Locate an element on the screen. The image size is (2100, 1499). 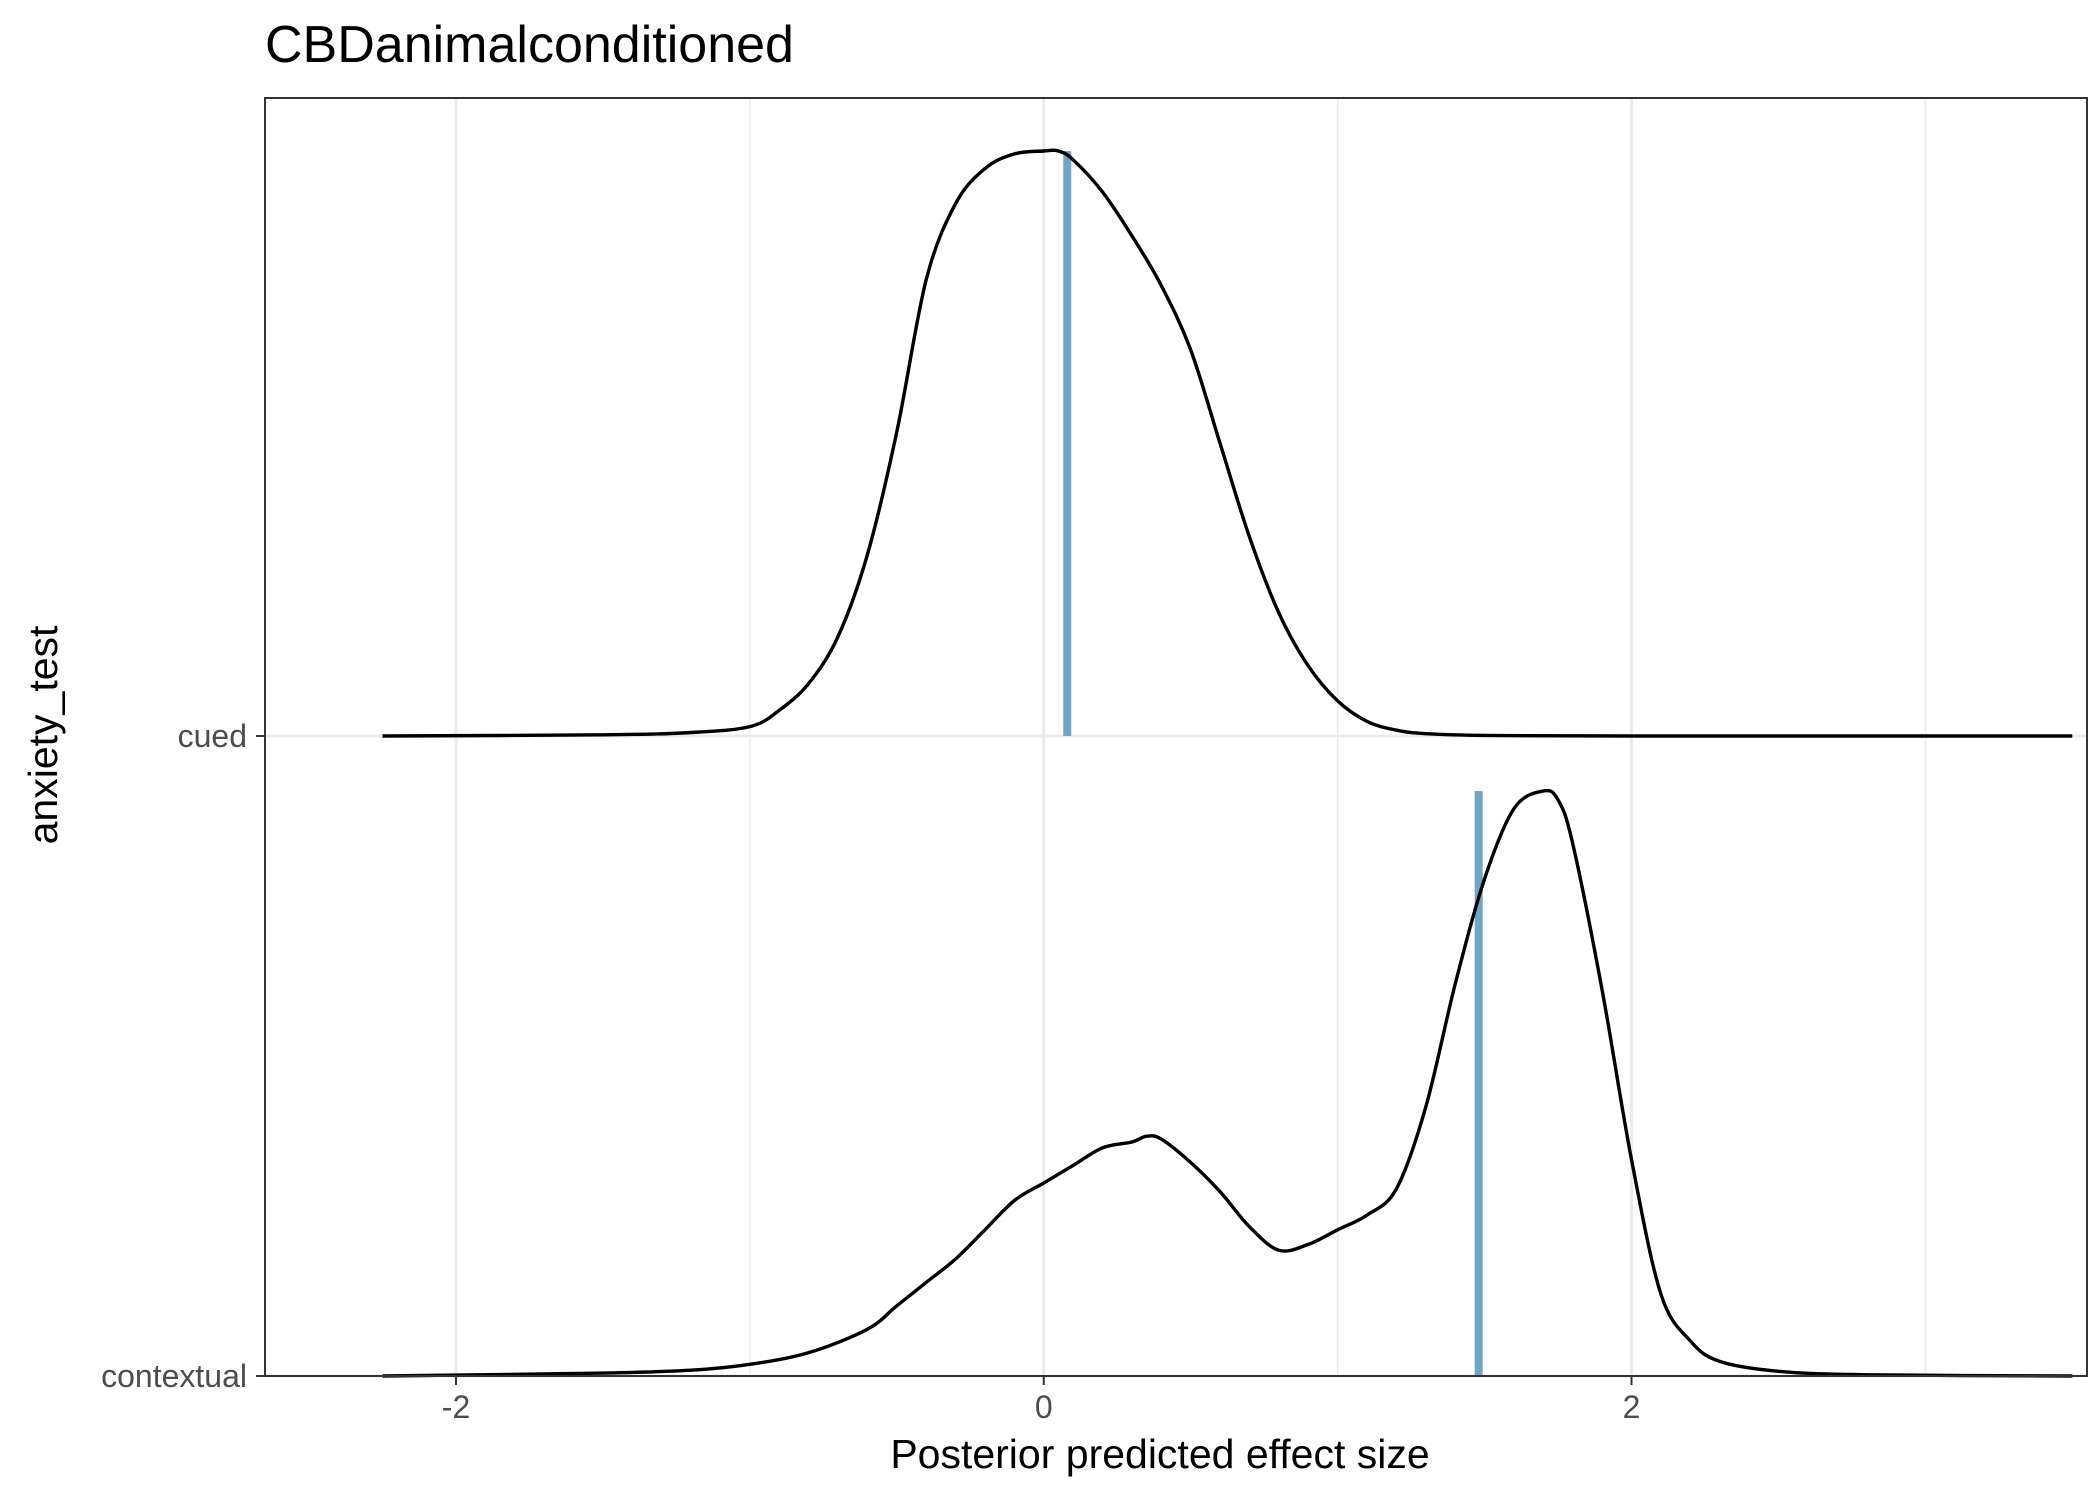
y-tick-label-cued: cued is located at coordinates (212, 736).